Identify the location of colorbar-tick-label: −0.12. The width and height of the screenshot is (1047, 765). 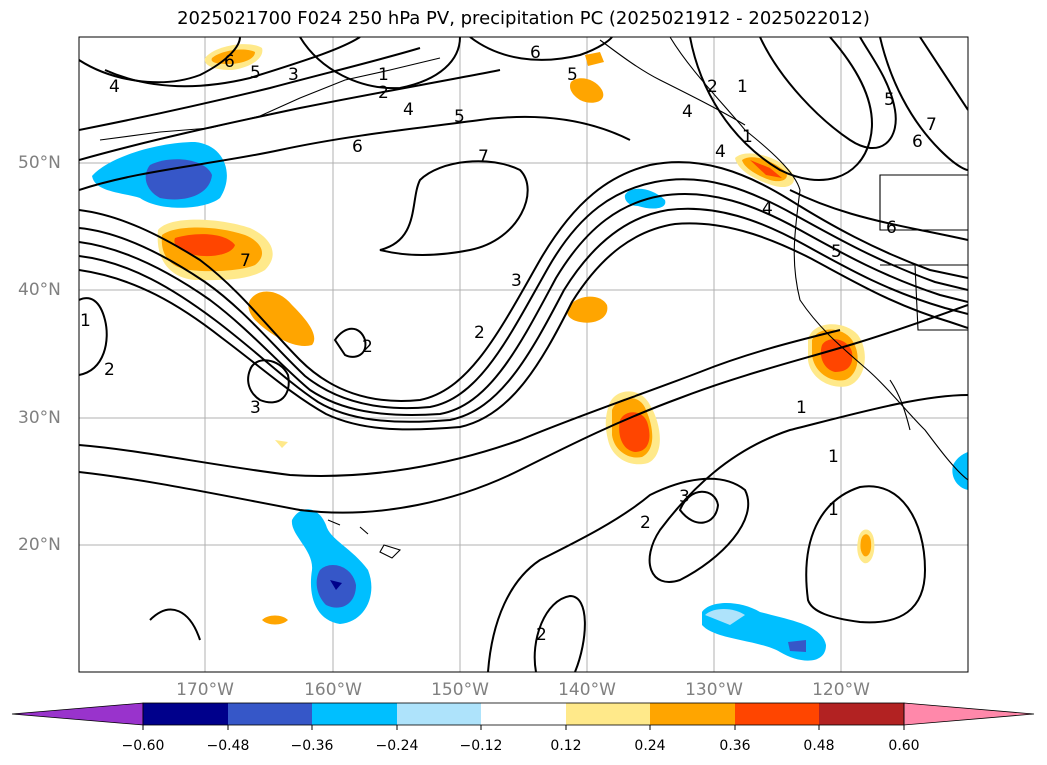
(481, 746).